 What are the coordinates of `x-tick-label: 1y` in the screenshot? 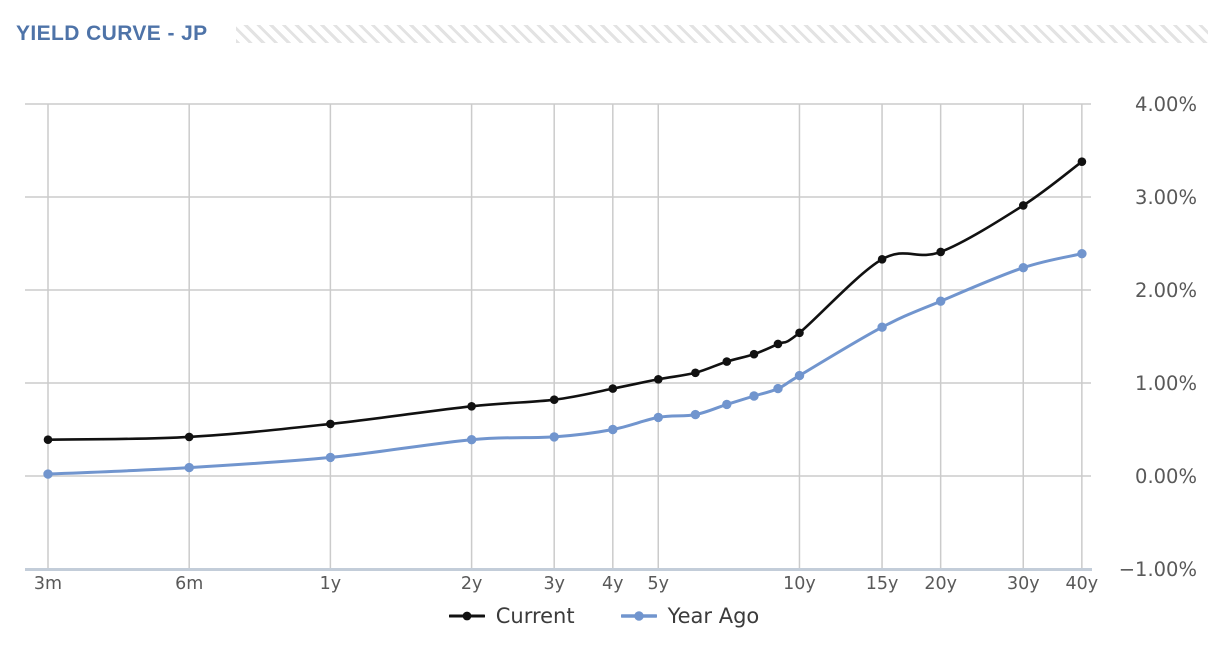 It's located at (331, 584).